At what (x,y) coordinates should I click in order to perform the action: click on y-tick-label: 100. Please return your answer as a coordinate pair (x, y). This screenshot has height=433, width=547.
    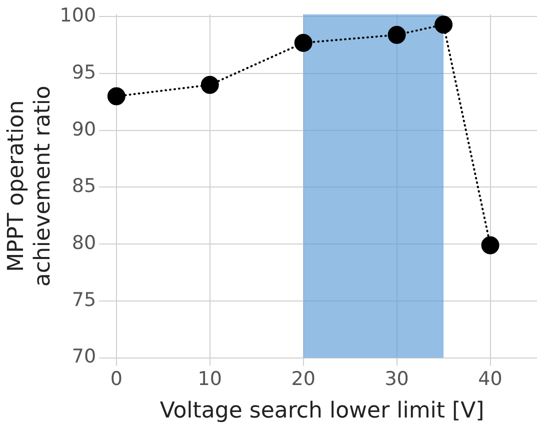
    Looking at the image, I should click on (78, 15).